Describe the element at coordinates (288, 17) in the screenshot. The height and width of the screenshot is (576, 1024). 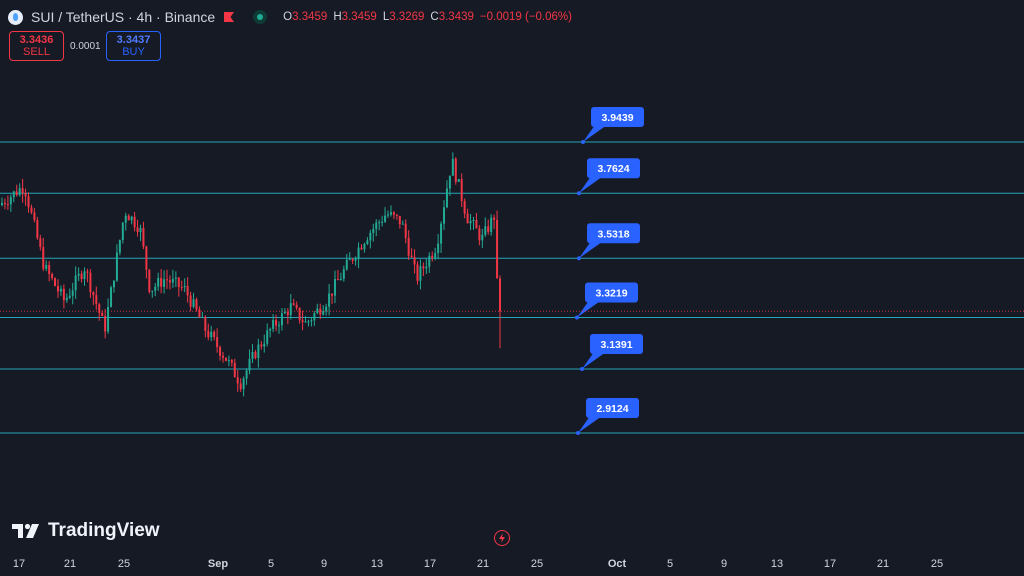
I see `ohlc-open-key: O` at that location.